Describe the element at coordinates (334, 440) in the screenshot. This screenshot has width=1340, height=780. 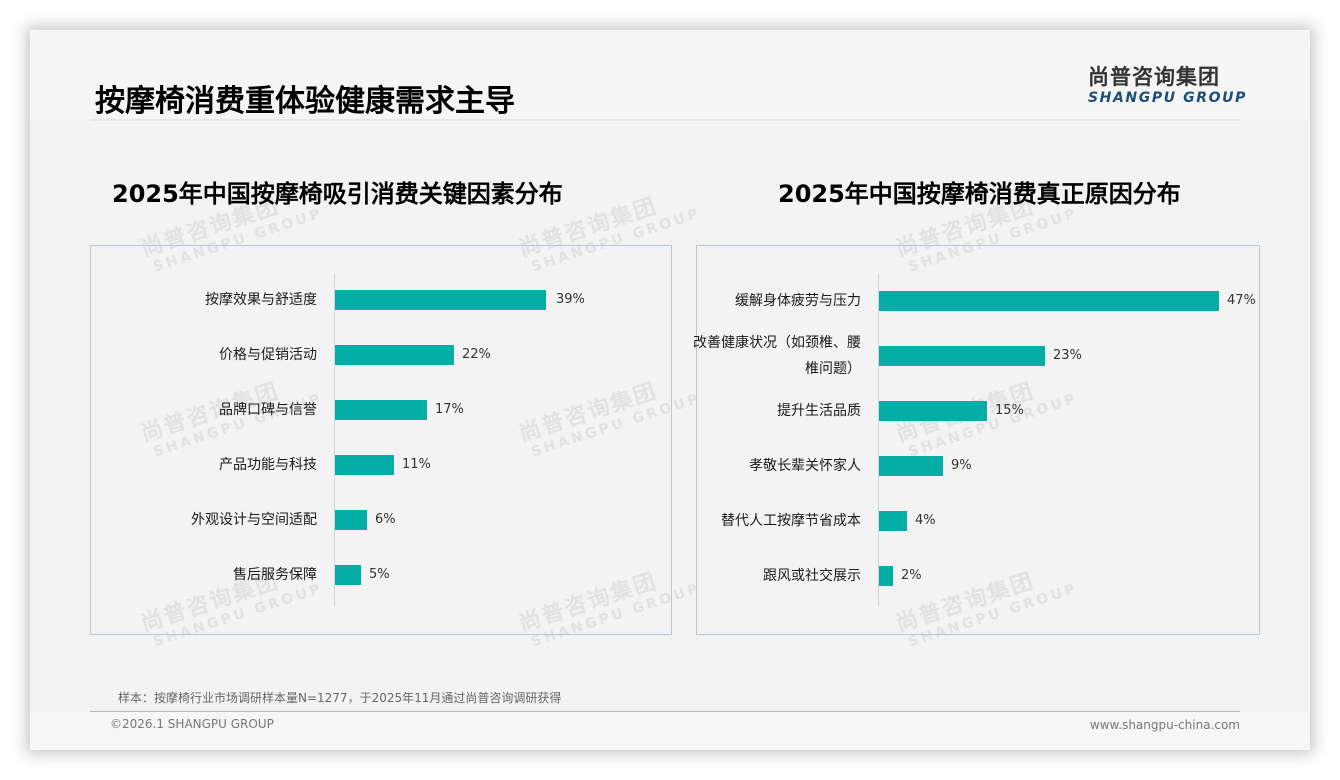
I see `left-chart-axis` at that location.